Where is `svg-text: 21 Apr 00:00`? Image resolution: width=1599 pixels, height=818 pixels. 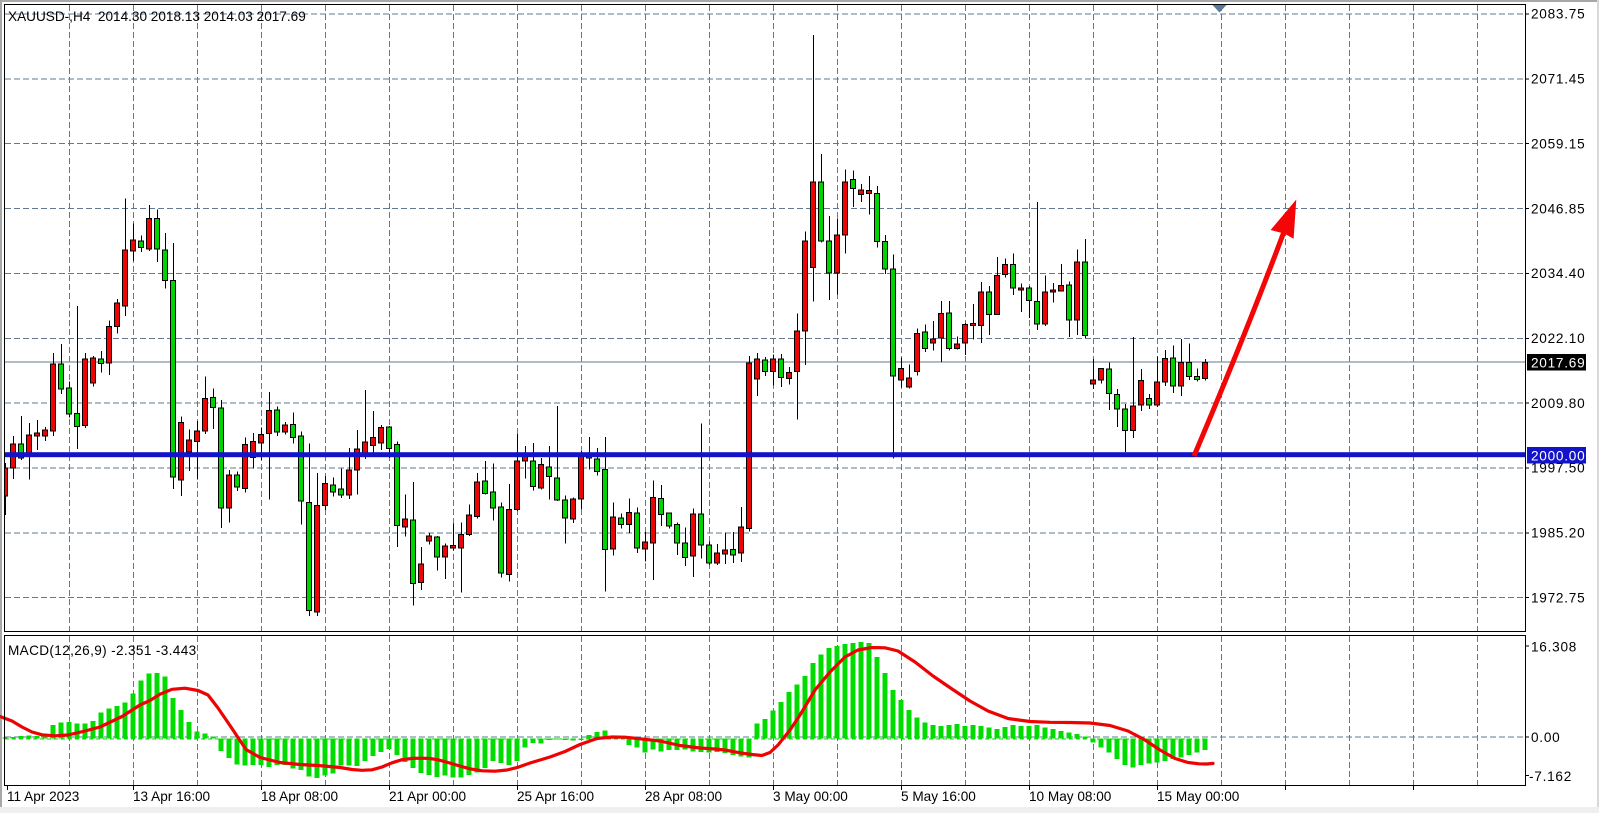 svg-text: 21 Apr 00:00 is located at coordinates (428, 796).